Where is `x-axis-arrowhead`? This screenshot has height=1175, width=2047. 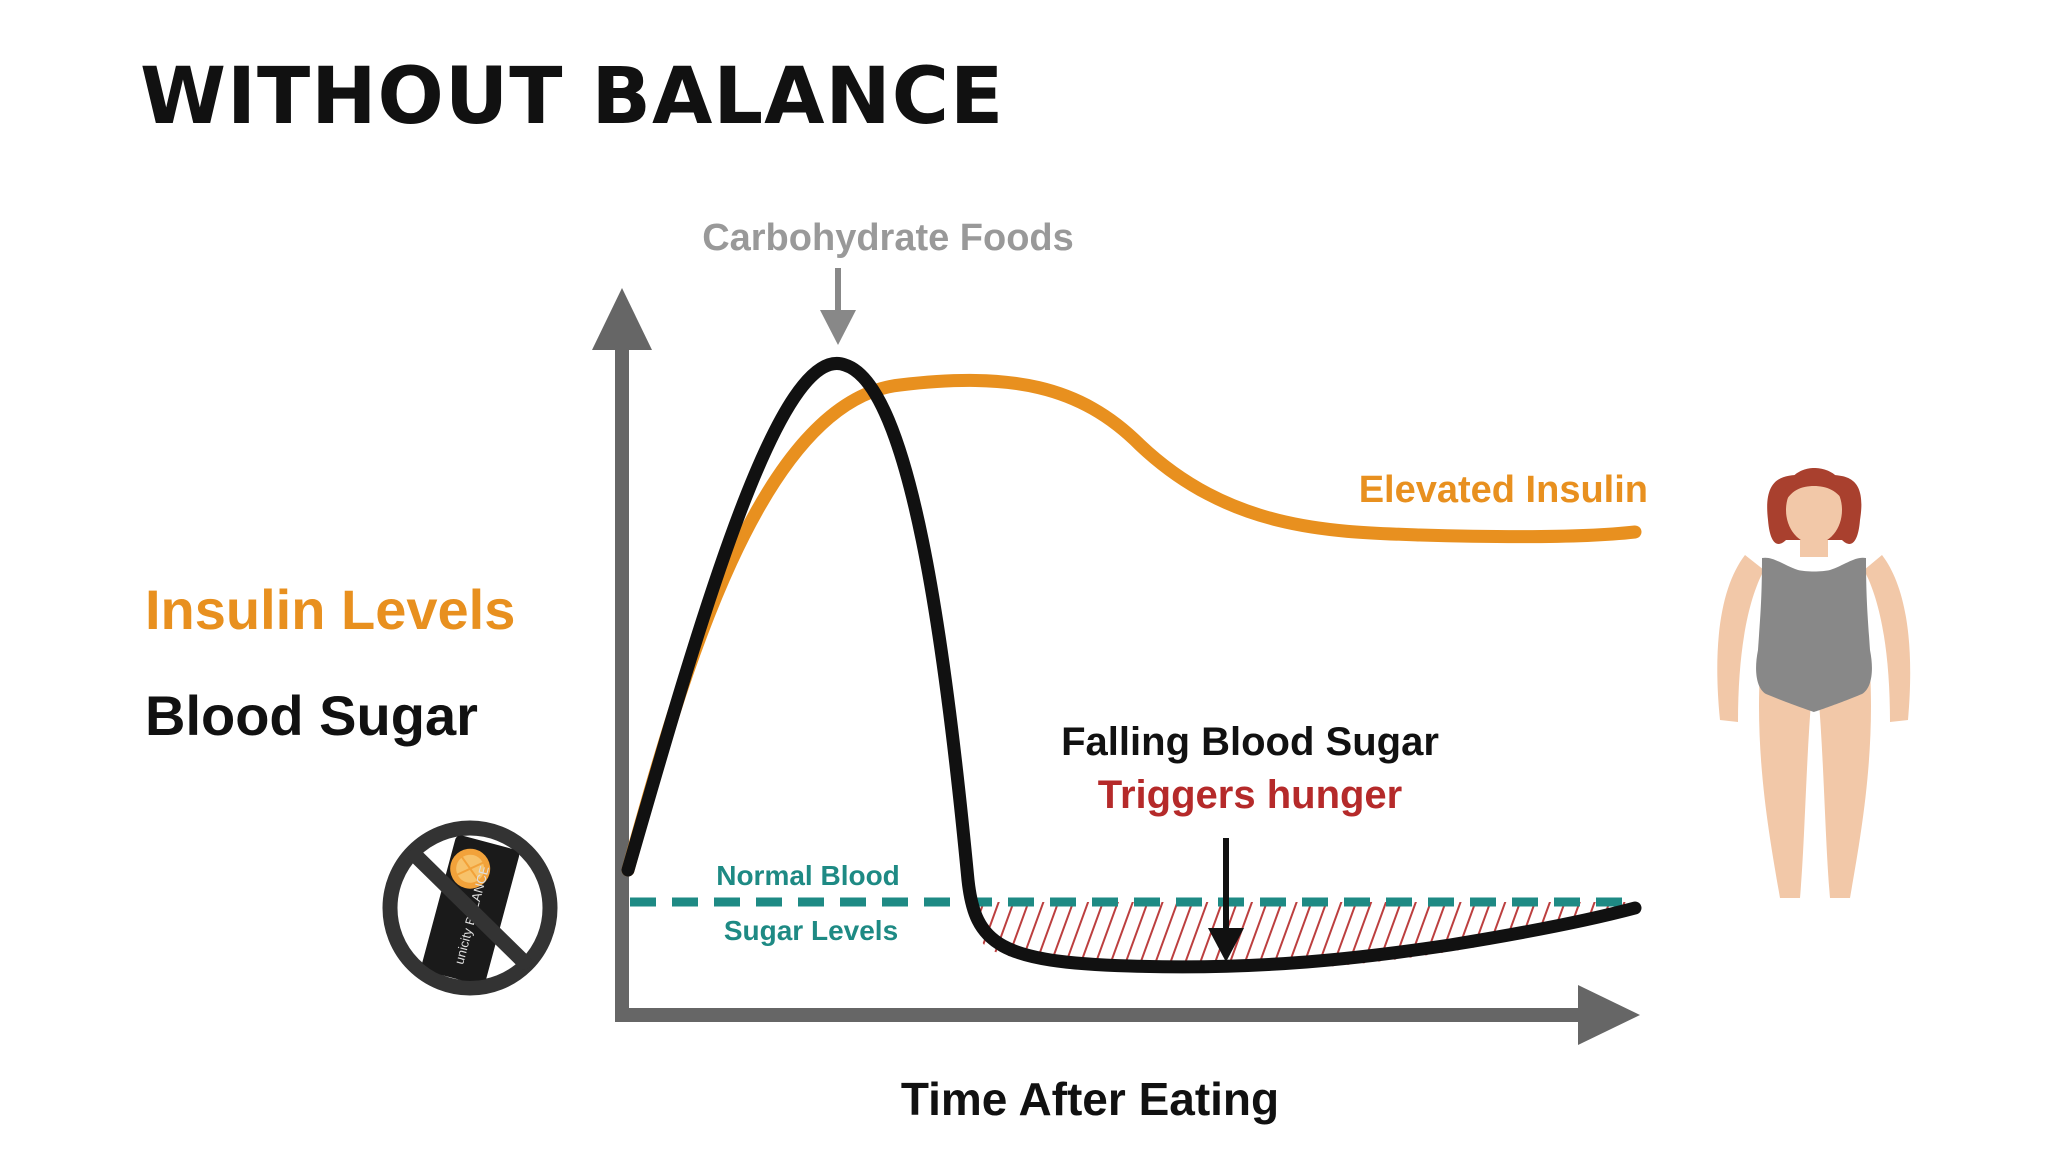
x-axis-arrowhead is located at coordinates (1609, 1015).